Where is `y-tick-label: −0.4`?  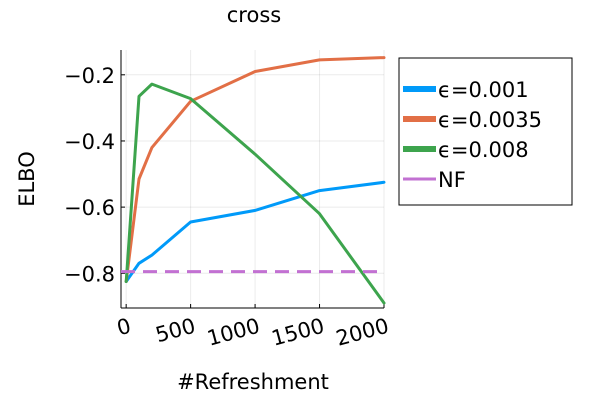
y-tick-label: −0.4 is located at coordinates (89, 142).